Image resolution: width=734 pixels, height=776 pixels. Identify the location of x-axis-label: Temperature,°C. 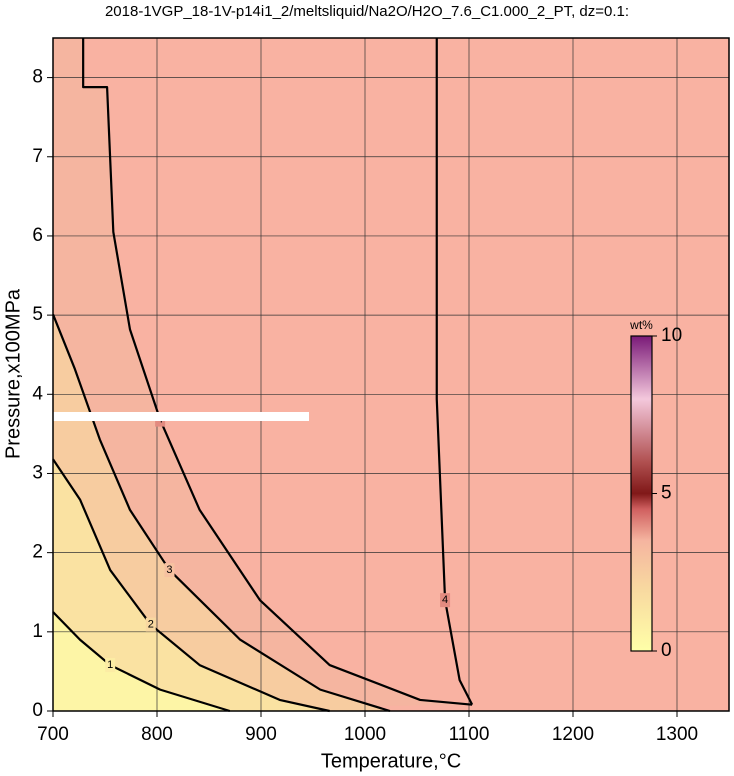
(391, 761).